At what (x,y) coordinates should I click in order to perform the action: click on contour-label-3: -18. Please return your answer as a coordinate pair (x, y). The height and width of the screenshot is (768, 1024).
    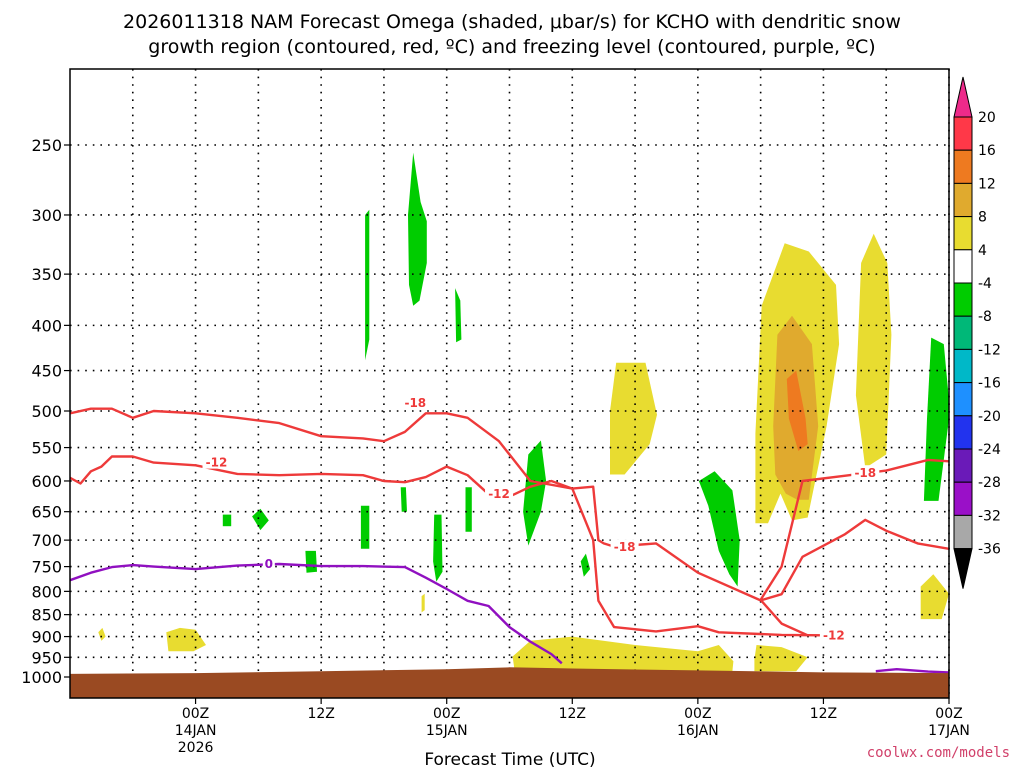
    Looking at the image, I should click on (625, 547).